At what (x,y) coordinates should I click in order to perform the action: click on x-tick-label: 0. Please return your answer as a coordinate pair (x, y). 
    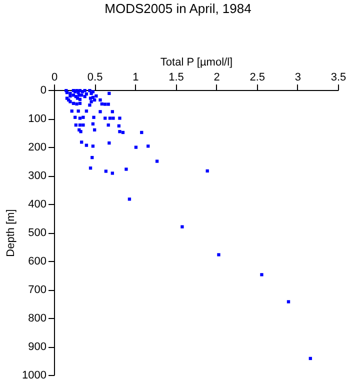
    Looking at the image, I should click on (54, 78).